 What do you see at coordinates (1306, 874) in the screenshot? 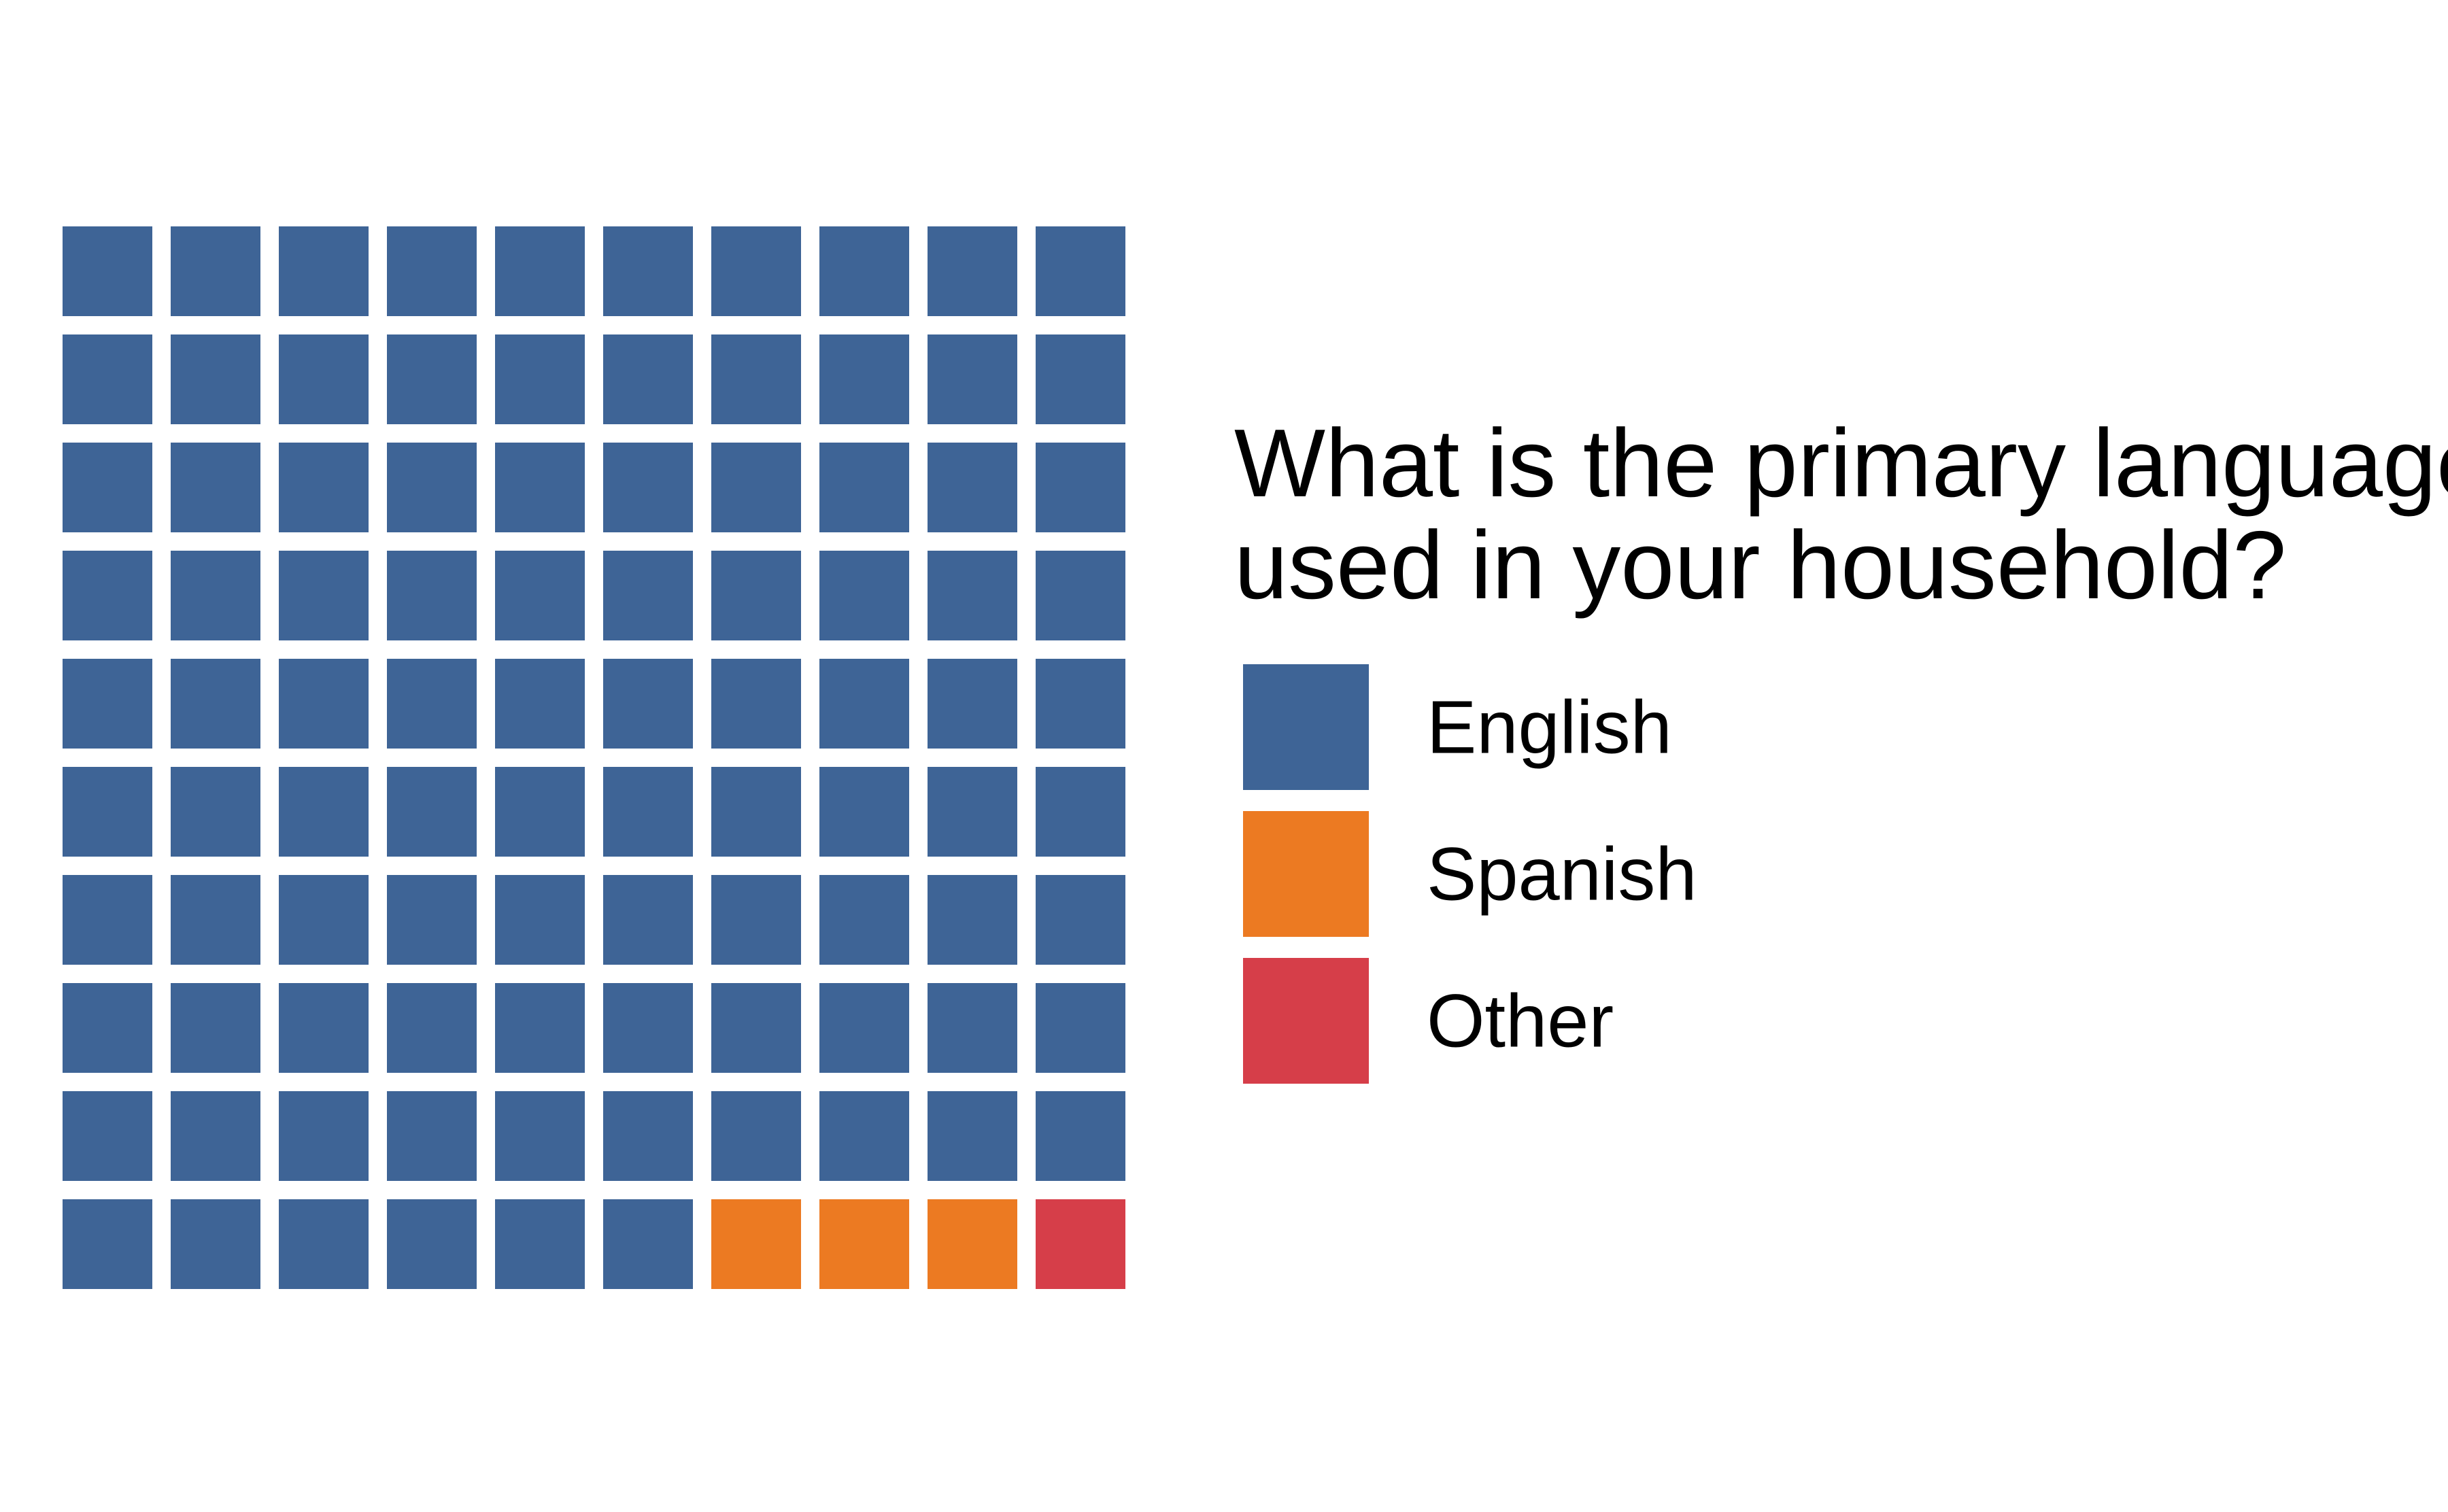
I see `legend-key-spanish` at bounding box center [1306, 874].